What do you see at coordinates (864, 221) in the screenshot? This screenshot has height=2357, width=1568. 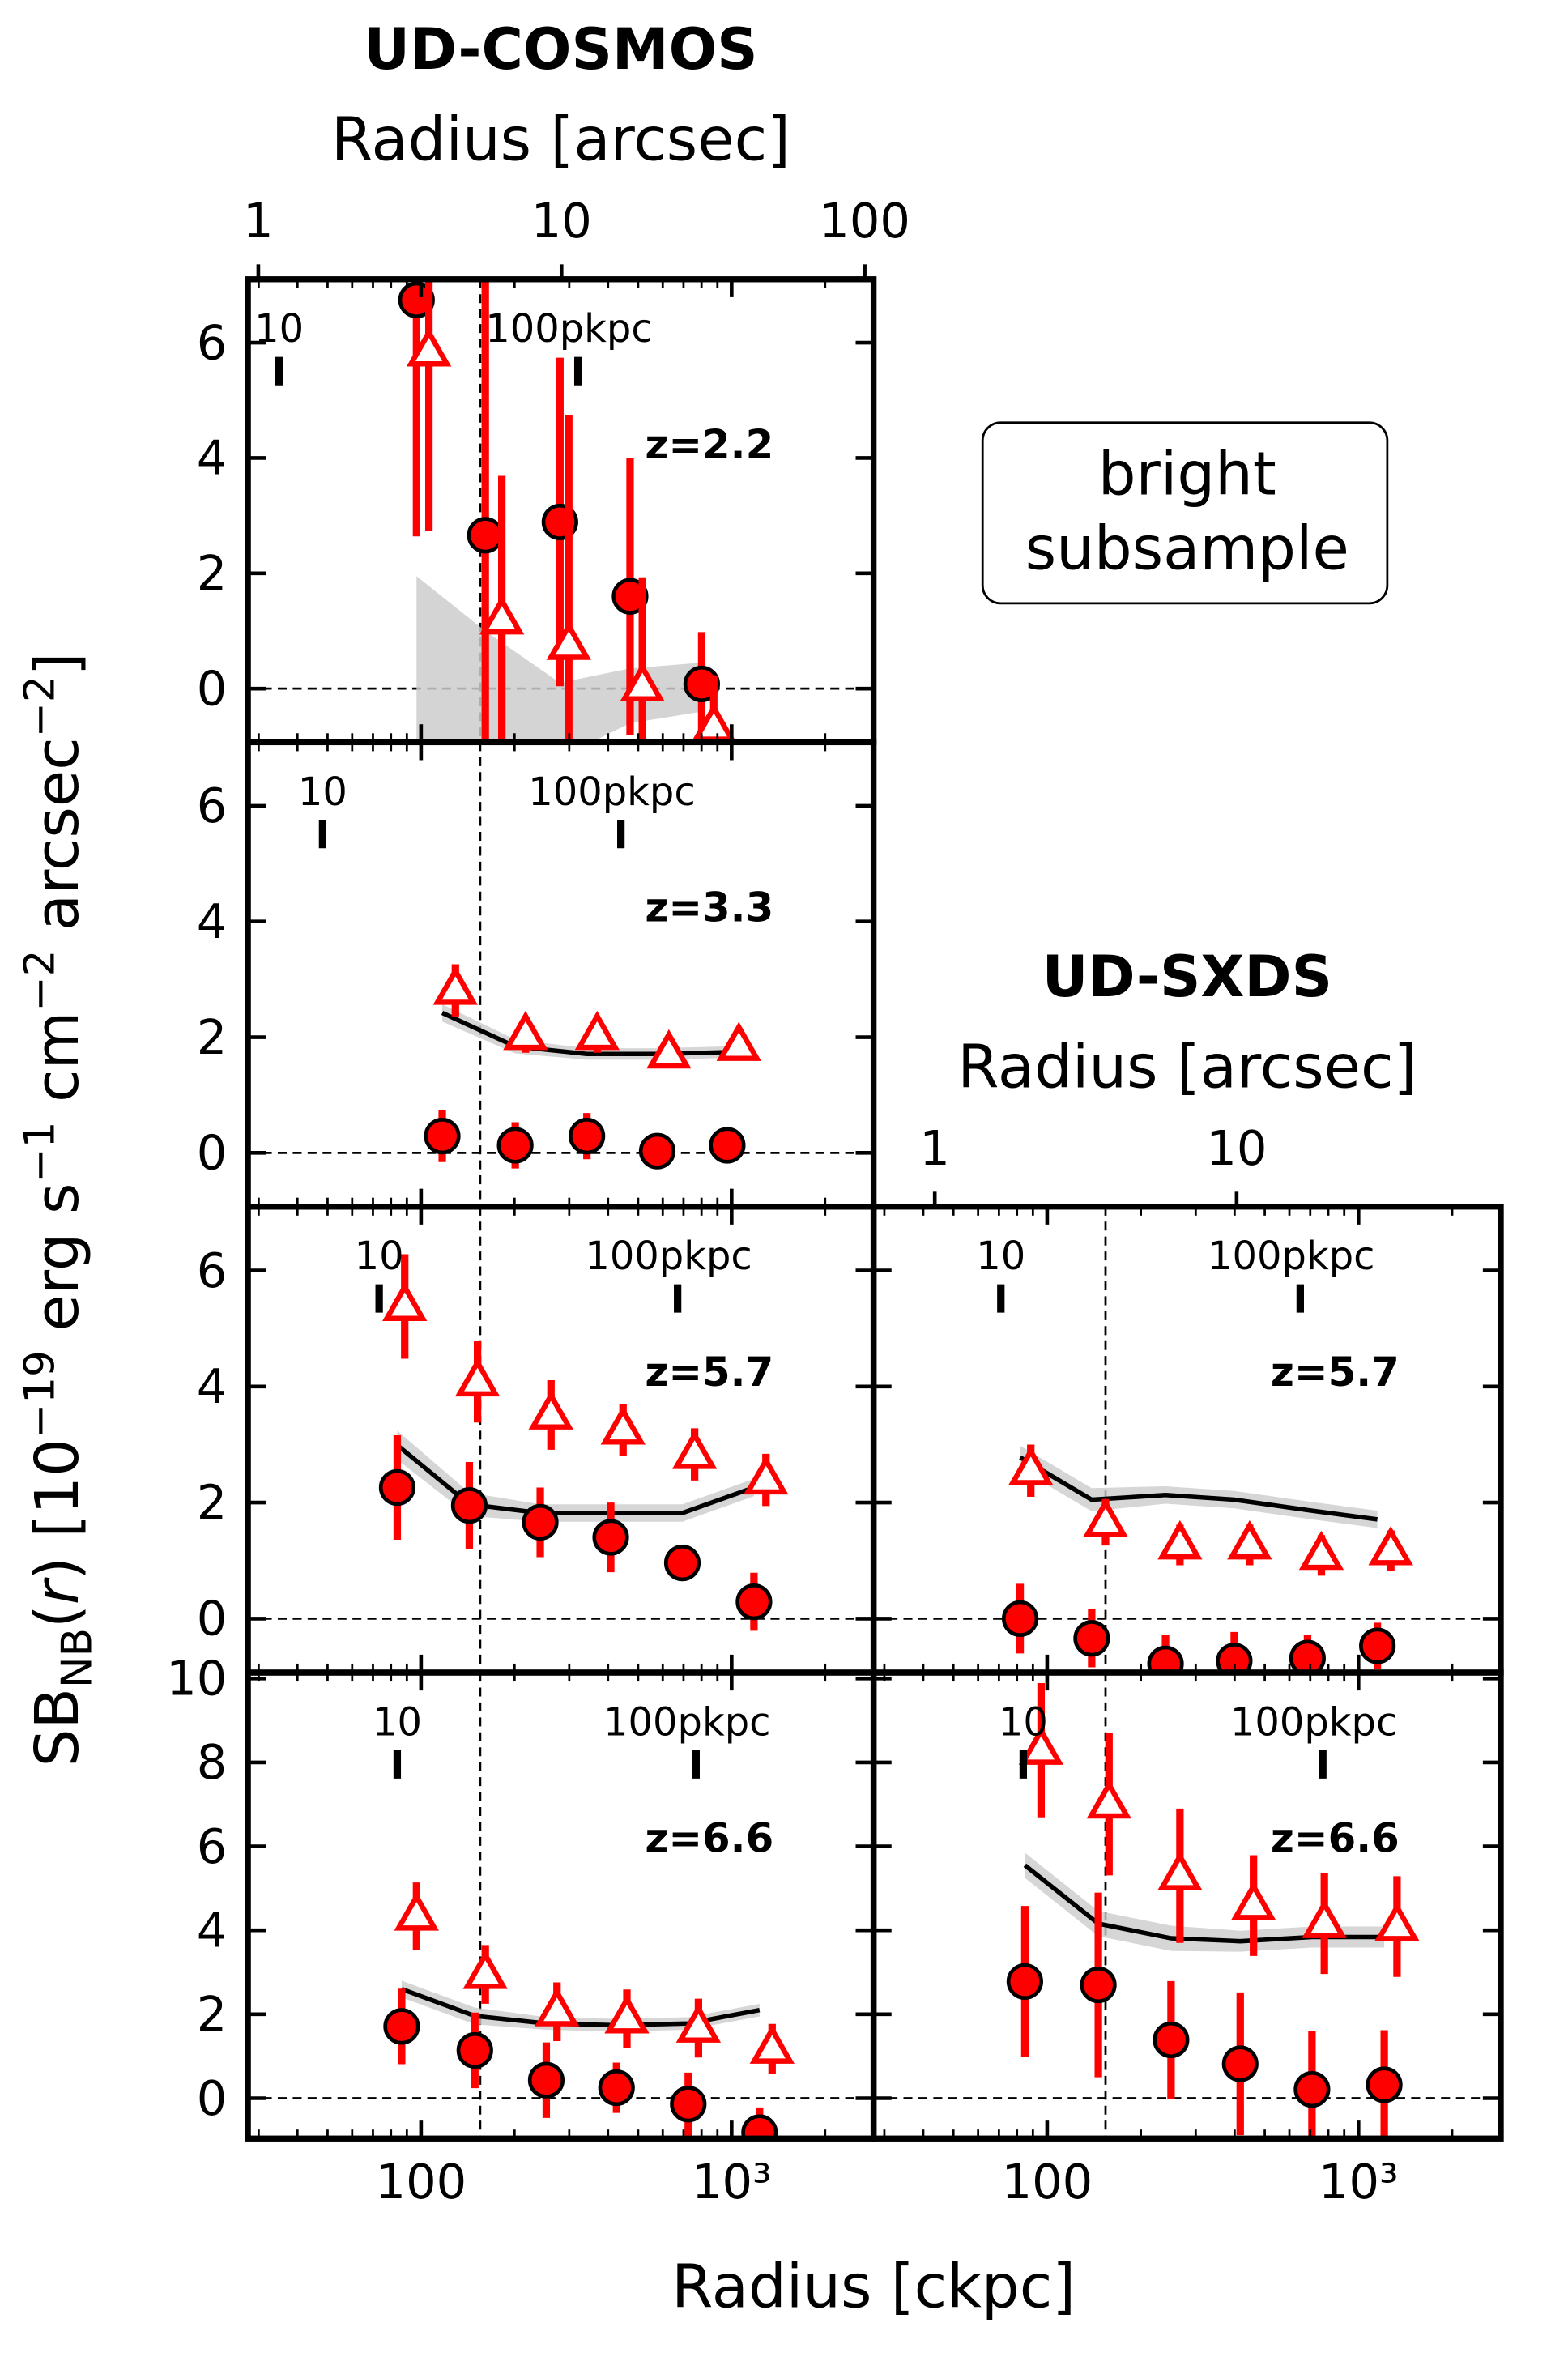 I see `x2-tick-label: 100` at bounding box center [864, 221].